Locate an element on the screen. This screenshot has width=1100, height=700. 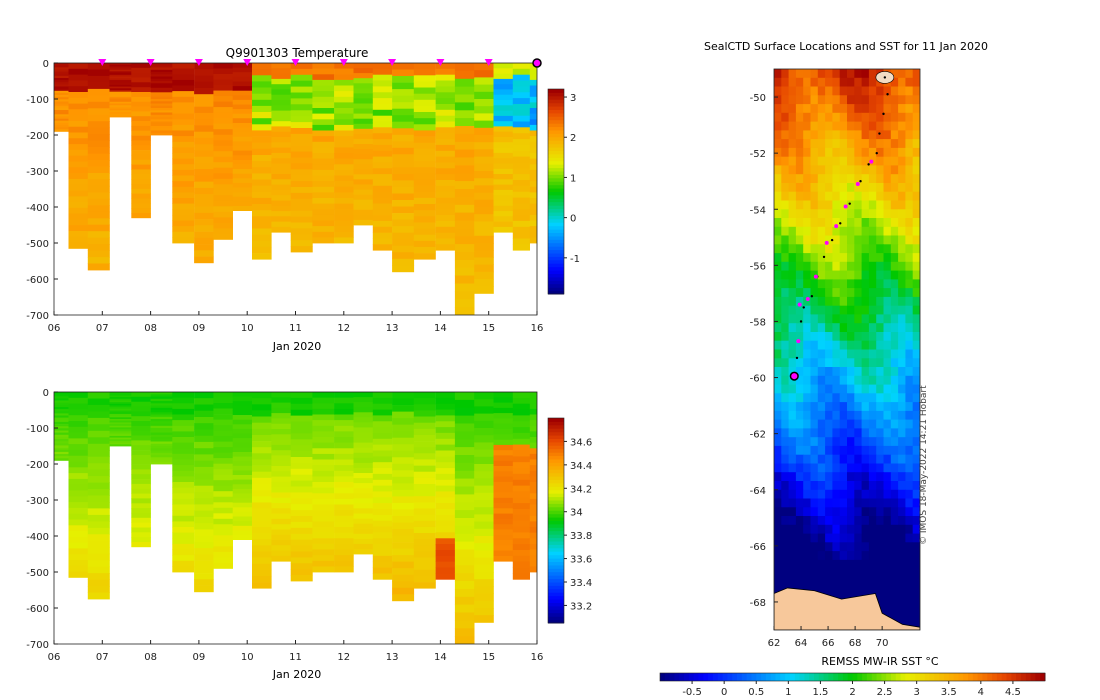
track-point is located at coordinates (885, 77).